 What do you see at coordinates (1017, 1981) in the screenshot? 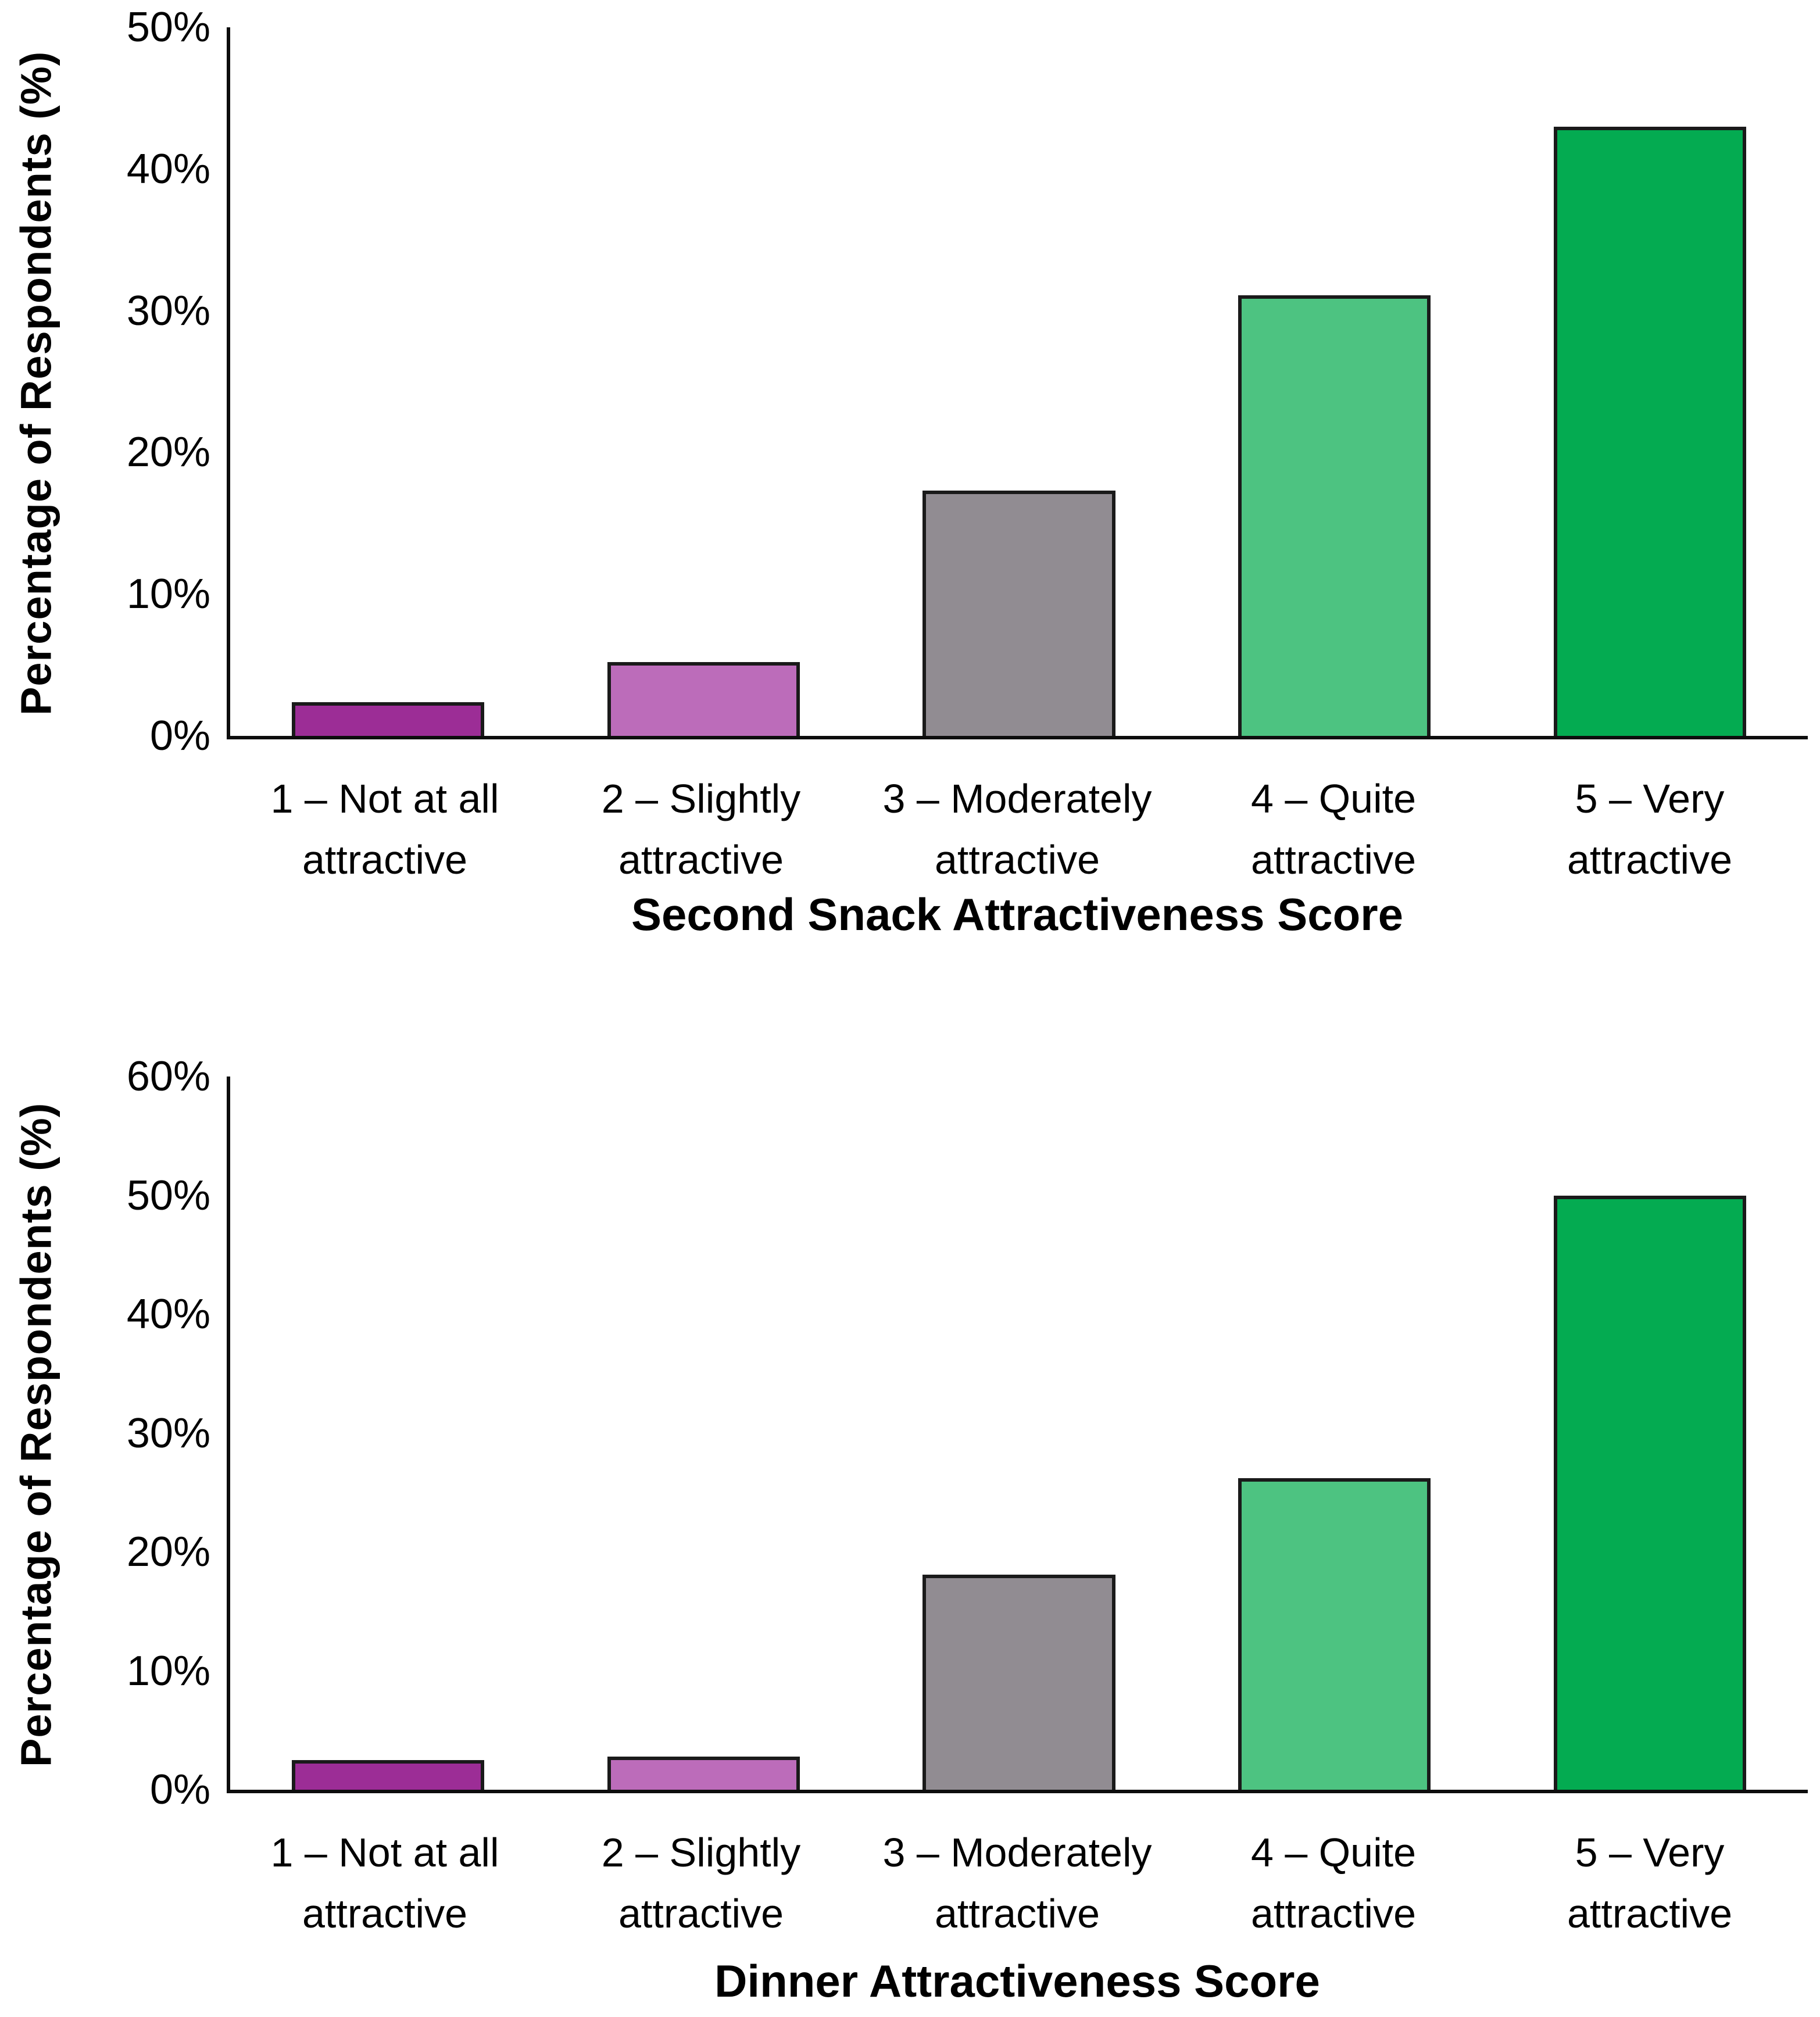
I see `x-axis-title: Dinner Attractiveness Score` at bounding box center [1017, 1981].